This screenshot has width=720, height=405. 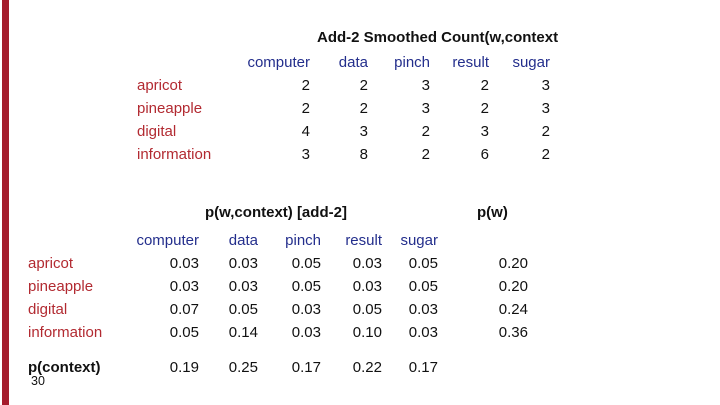 I want to click on count-row-information: information 3 8 2 6 2, so click(x=343, y=154).